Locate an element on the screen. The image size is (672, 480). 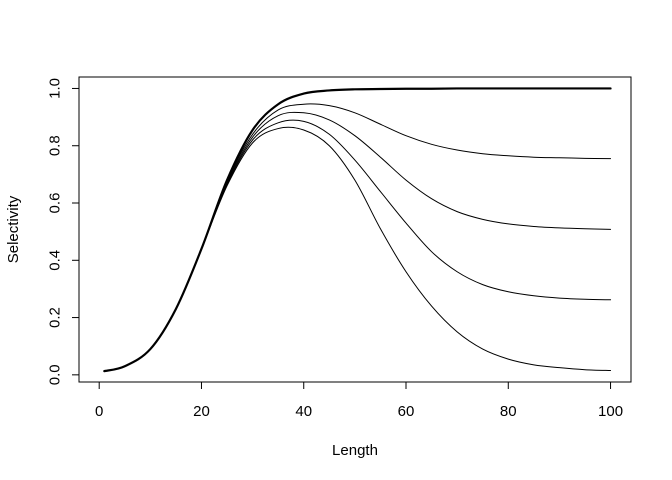
y-tick-label: 0.2 is located at coordinates (55, 317).